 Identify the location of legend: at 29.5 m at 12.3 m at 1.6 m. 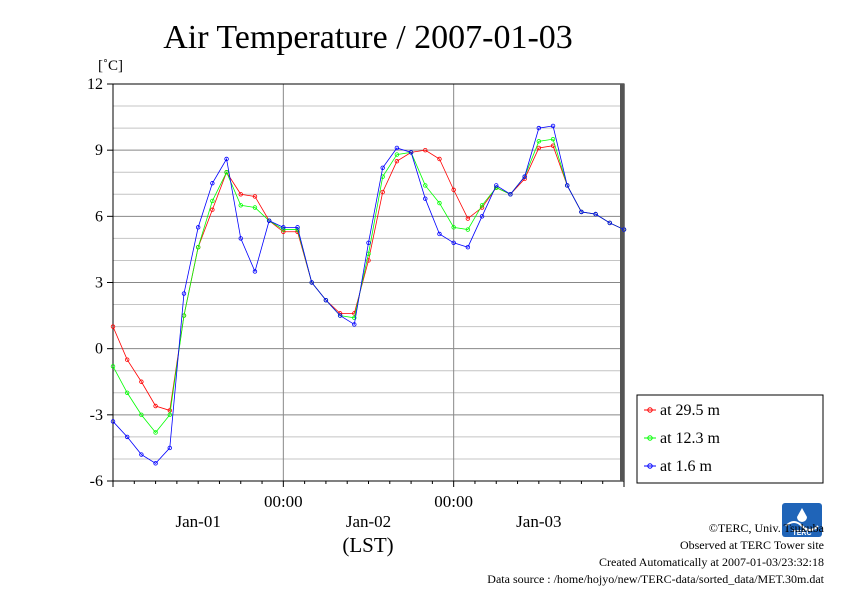
(730, 439).